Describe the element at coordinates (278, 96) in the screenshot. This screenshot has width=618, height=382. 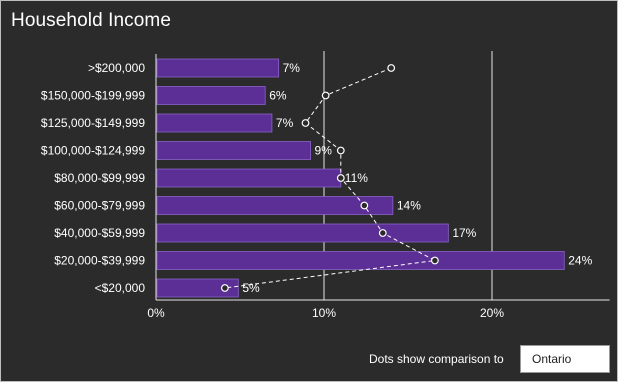
I see `data-label: 6%` at that location.